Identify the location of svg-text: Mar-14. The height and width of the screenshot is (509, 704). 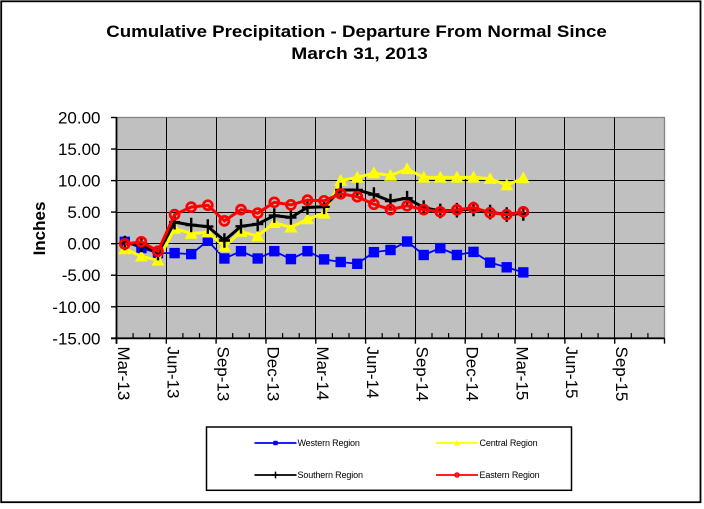
(322, 374).